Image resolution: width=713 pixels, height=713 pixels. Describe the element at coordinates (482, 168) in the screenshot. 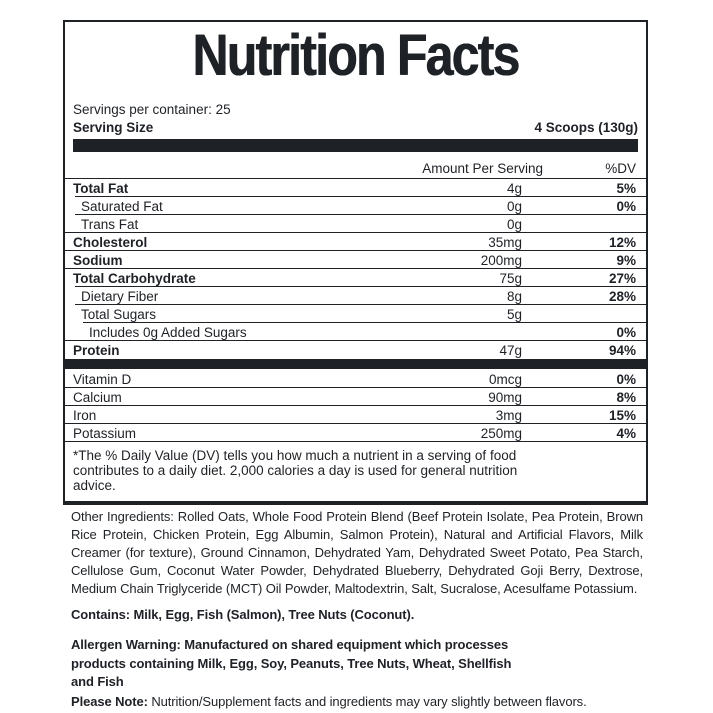

I see `amount-per-serving-header: Amount Per Serving` at that location.